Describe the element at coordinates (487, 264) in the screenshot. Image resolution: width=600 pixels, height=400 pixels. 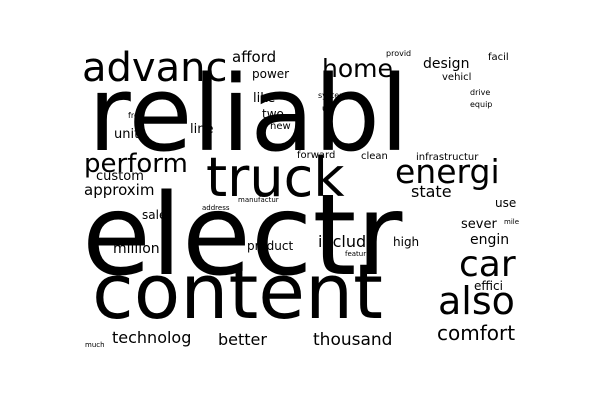
I see `word-car: car` at that location.